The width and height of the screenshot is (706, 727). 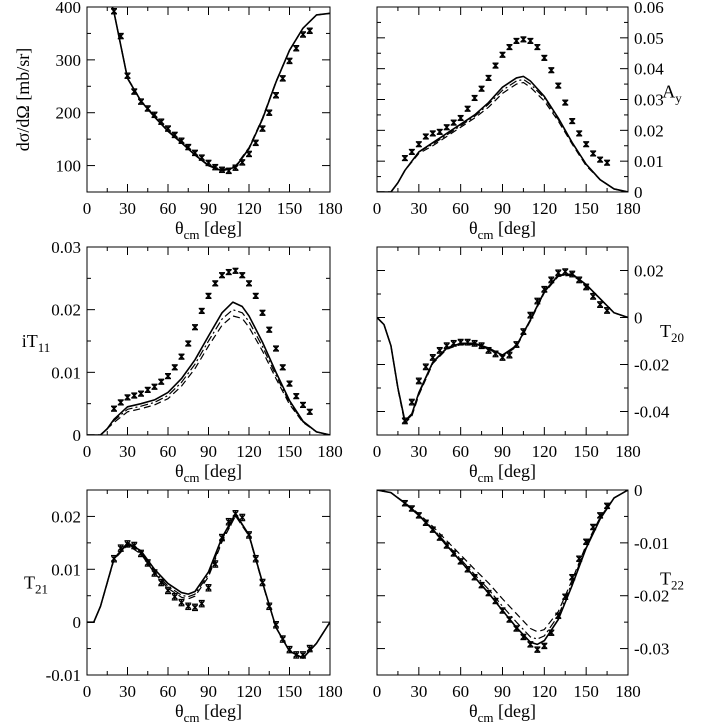 I want to click on x-tick-label: 90, so click(x=502, y=691).